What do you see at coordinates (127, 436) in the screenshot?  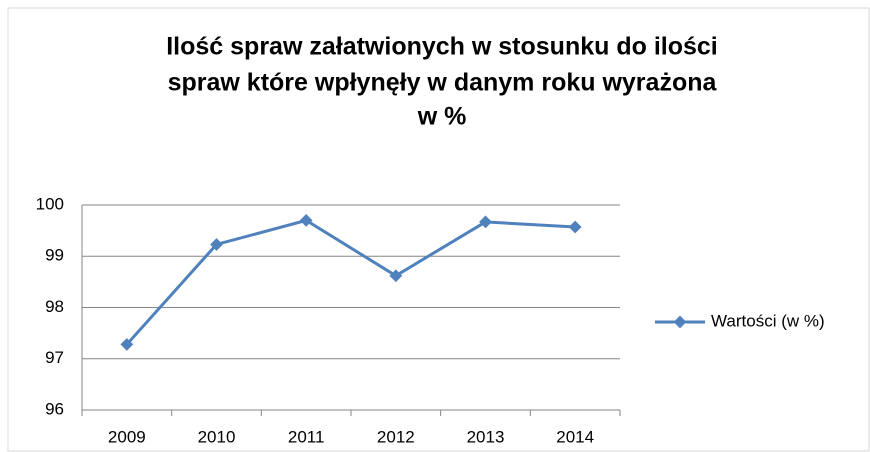 I see `x-tick-label: 2009` at bounding box center [127, 436].